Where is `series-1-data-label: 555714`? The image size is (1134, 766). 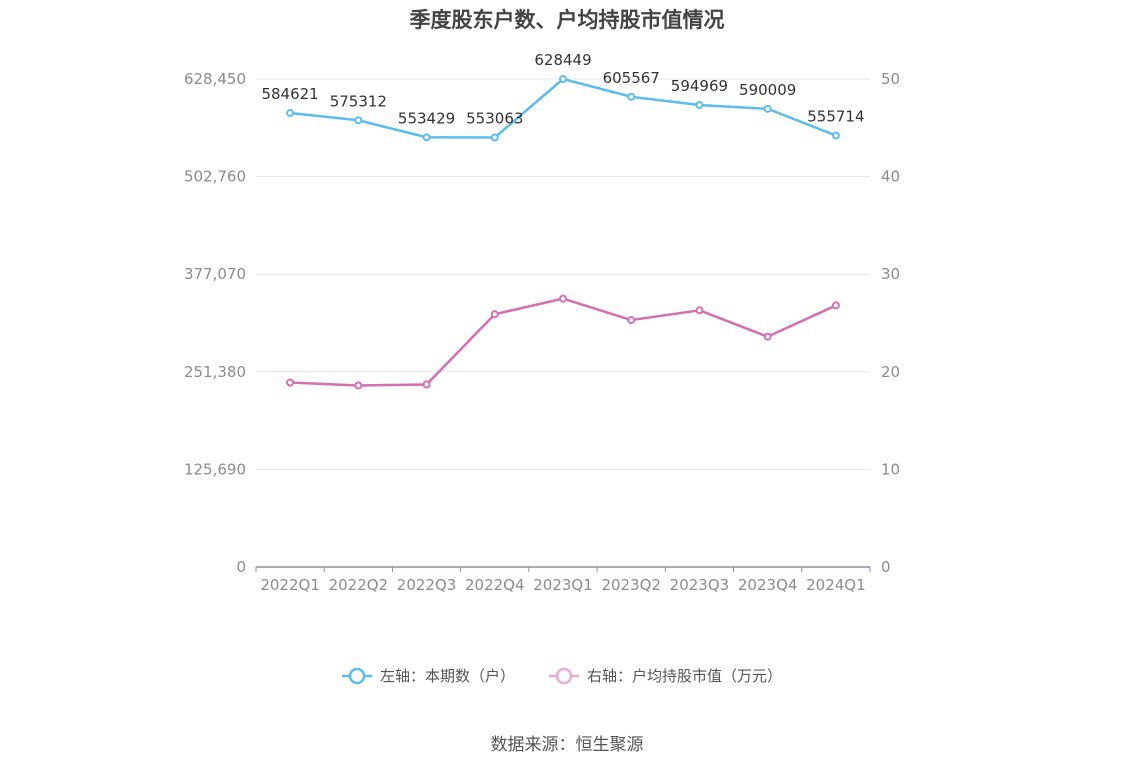 series-1-data-label: 555714 is located at coordinates (835, 116).